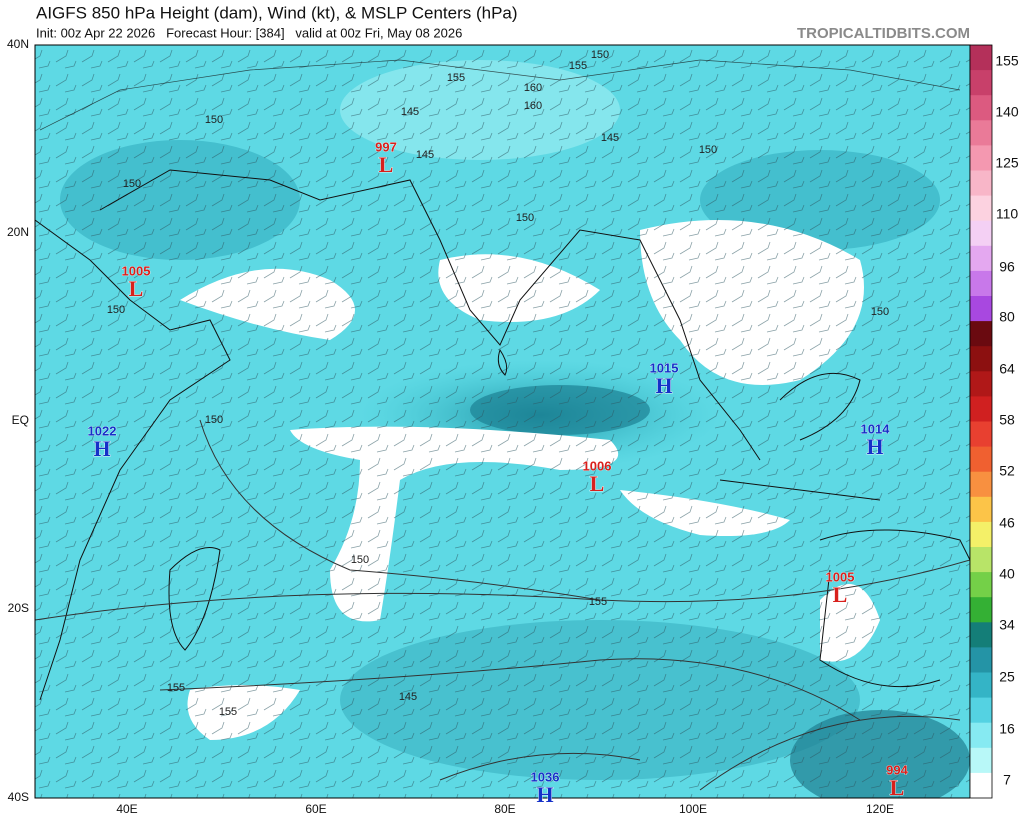 The image size is (1024, 818). What do you see at coordinates (1007, 214) in the screenshot?
I see `colorbar-label: 110` at bounding box center [1007, 214].